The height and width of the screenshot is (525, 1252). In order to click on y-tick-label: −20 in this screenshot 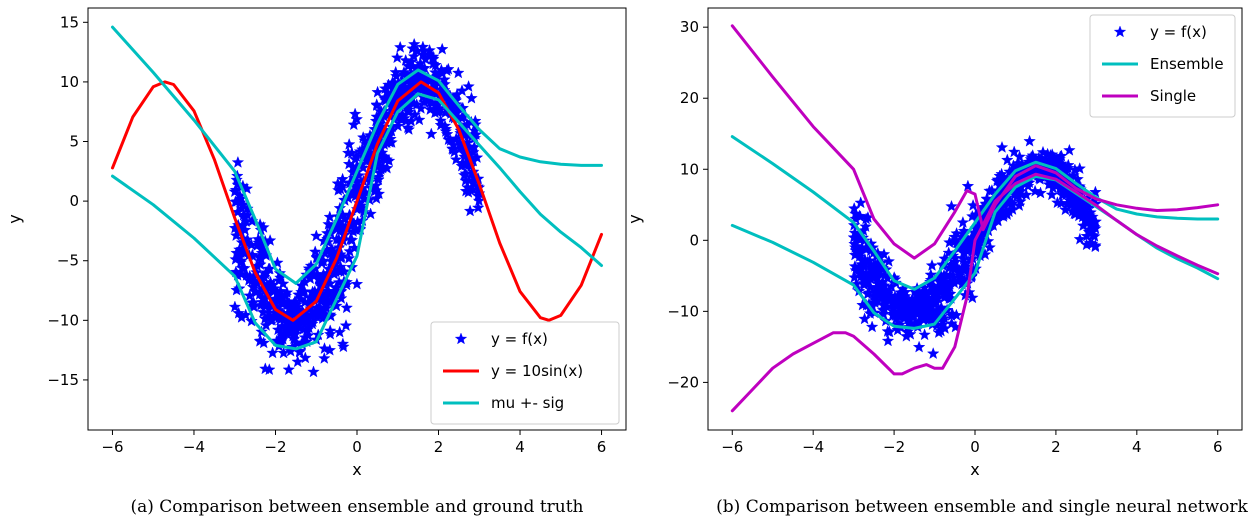, I will do `click(683, 382)`.